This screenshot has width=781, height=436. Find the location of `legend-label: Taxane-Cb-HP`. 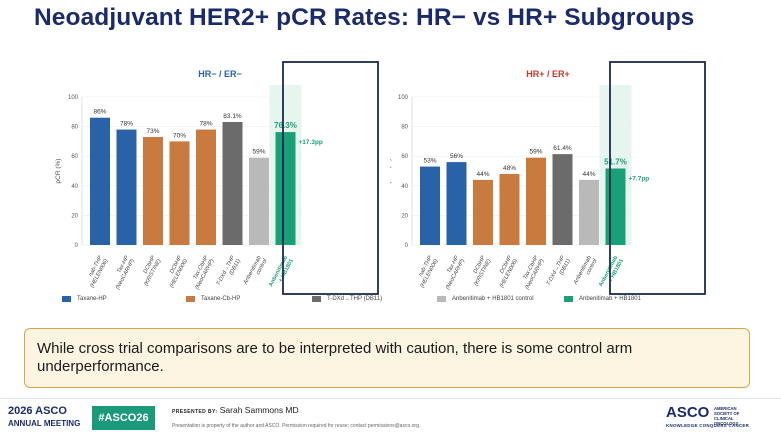

legend-label: Taxane-Cb-HP is located at coordinates (221, 299).